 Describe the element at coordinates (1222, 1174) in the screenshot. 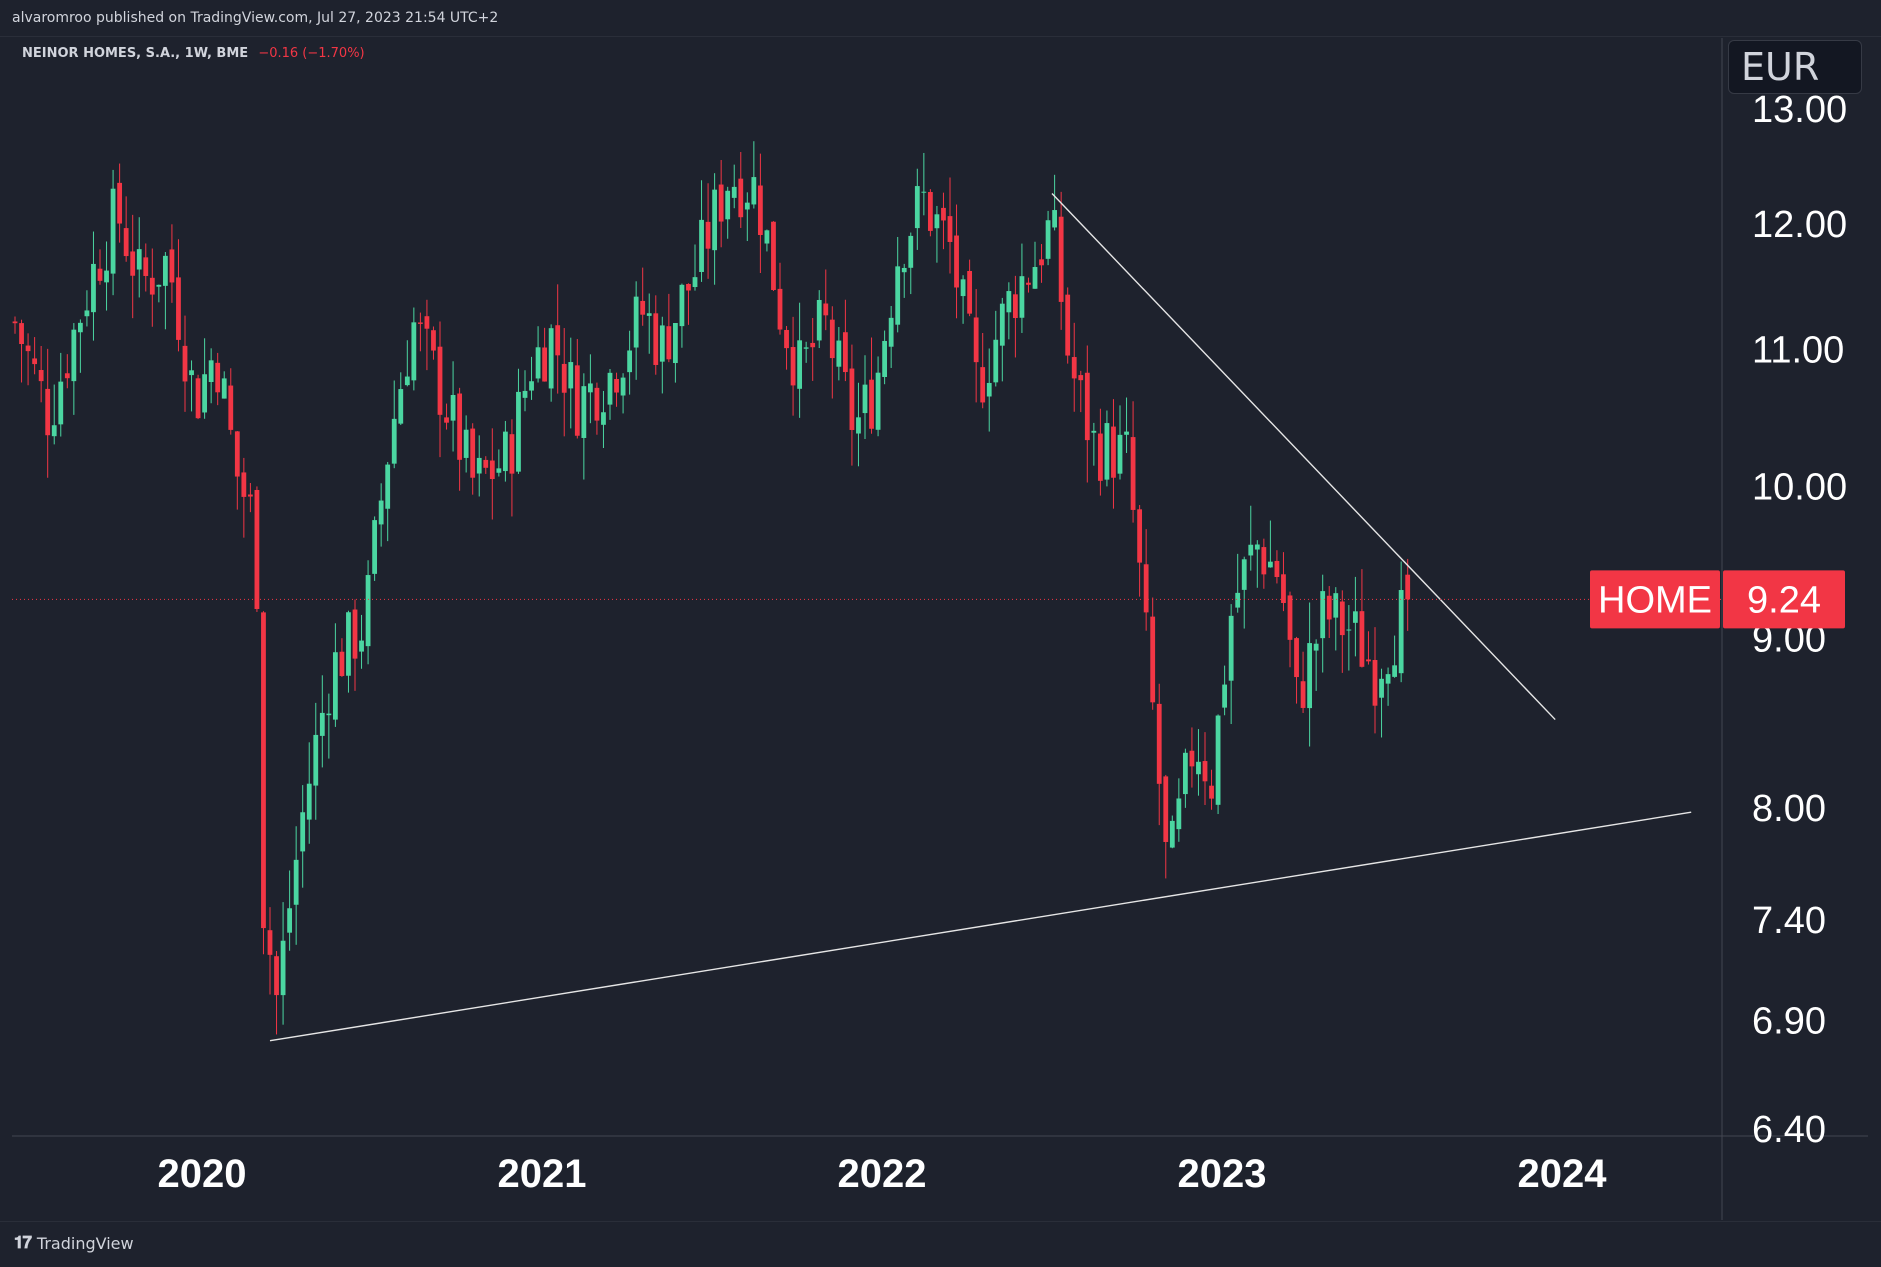

I see `x-tick-label: 2023` at that location.